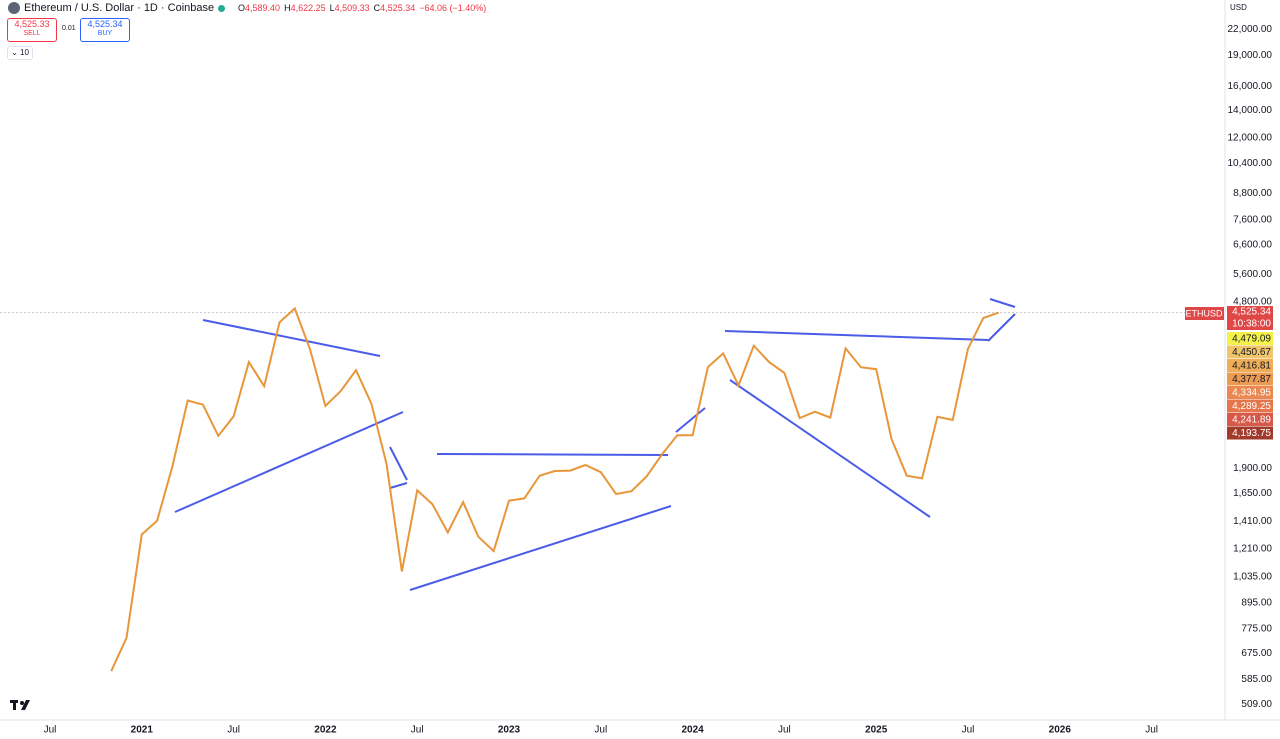  What do you see at coordinates (119, 8) in the screenshot?
I see `symbol: Ethereum / U.S. Dollar · 1D · Coinbase` at bounding box center [119, 8].